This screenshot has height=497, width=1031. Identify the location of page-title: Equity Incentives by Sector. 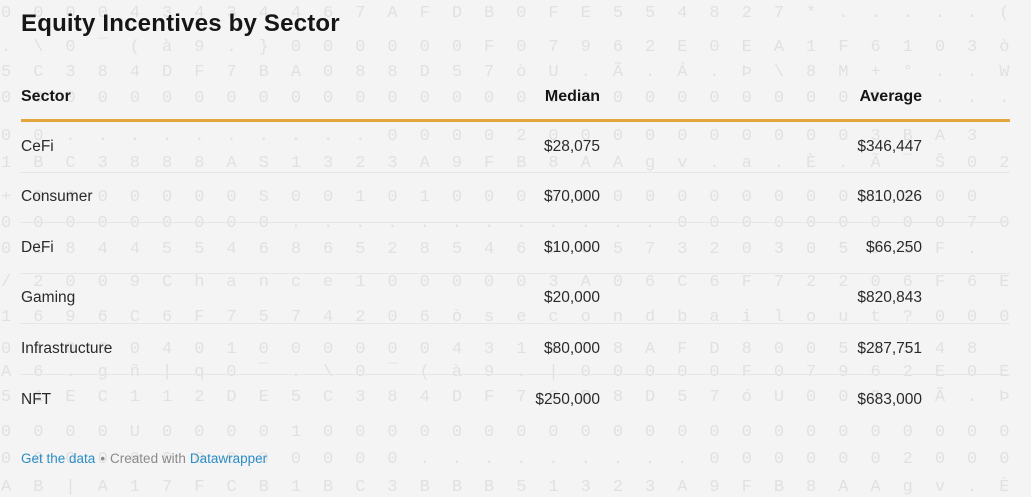
(180, 23).